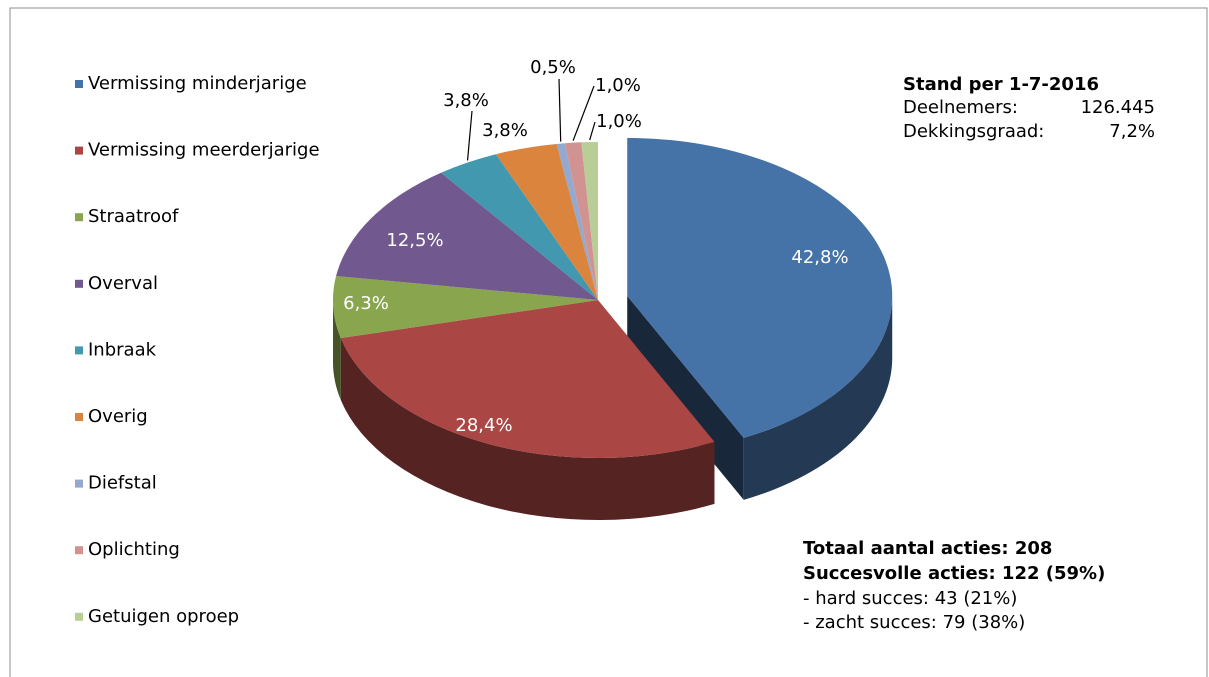  I want to click on data-label: 12,5%, so click(414, 240).